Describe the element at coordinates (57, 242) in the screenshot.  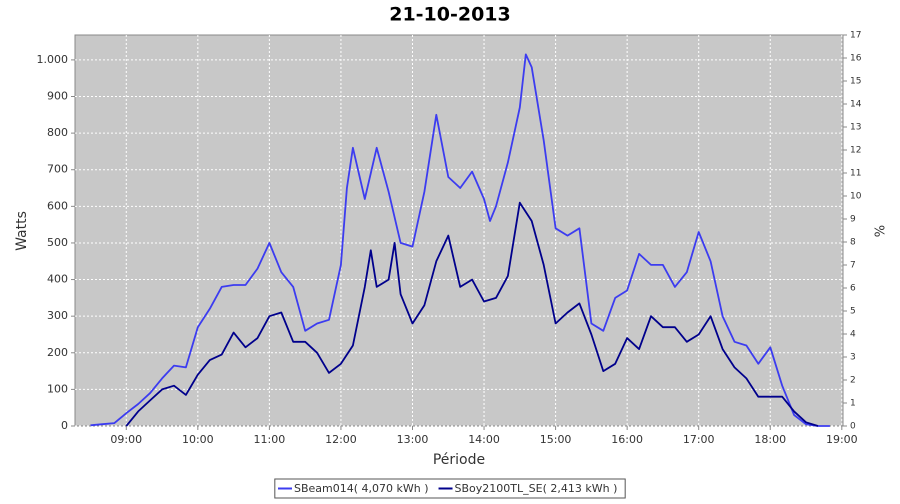
I see `y-tick-label: 500` at that location.